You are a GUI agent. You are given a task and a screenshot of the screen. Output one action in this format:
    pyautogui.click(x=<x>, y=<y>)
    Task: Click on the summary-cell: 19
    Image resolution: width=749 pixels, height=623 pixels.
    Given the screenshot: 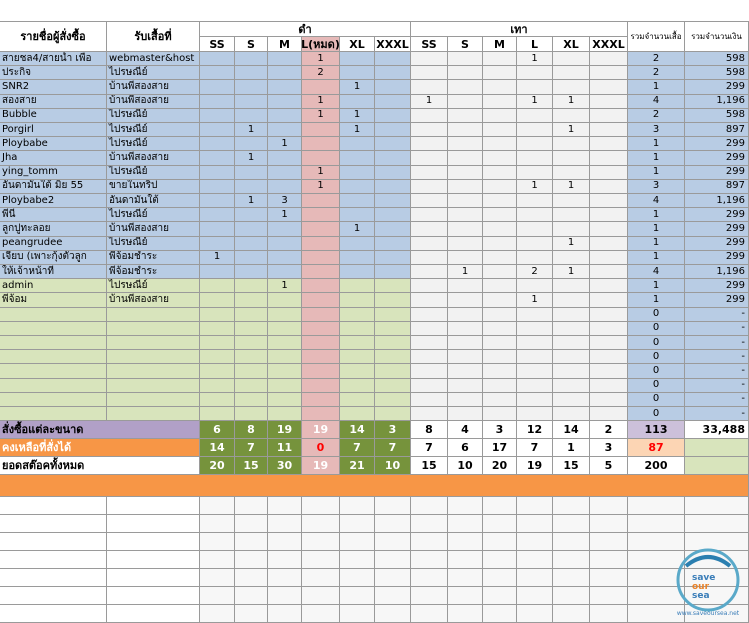 What is the action you would take?
    pyautogui.click(x=535, y=466)
    